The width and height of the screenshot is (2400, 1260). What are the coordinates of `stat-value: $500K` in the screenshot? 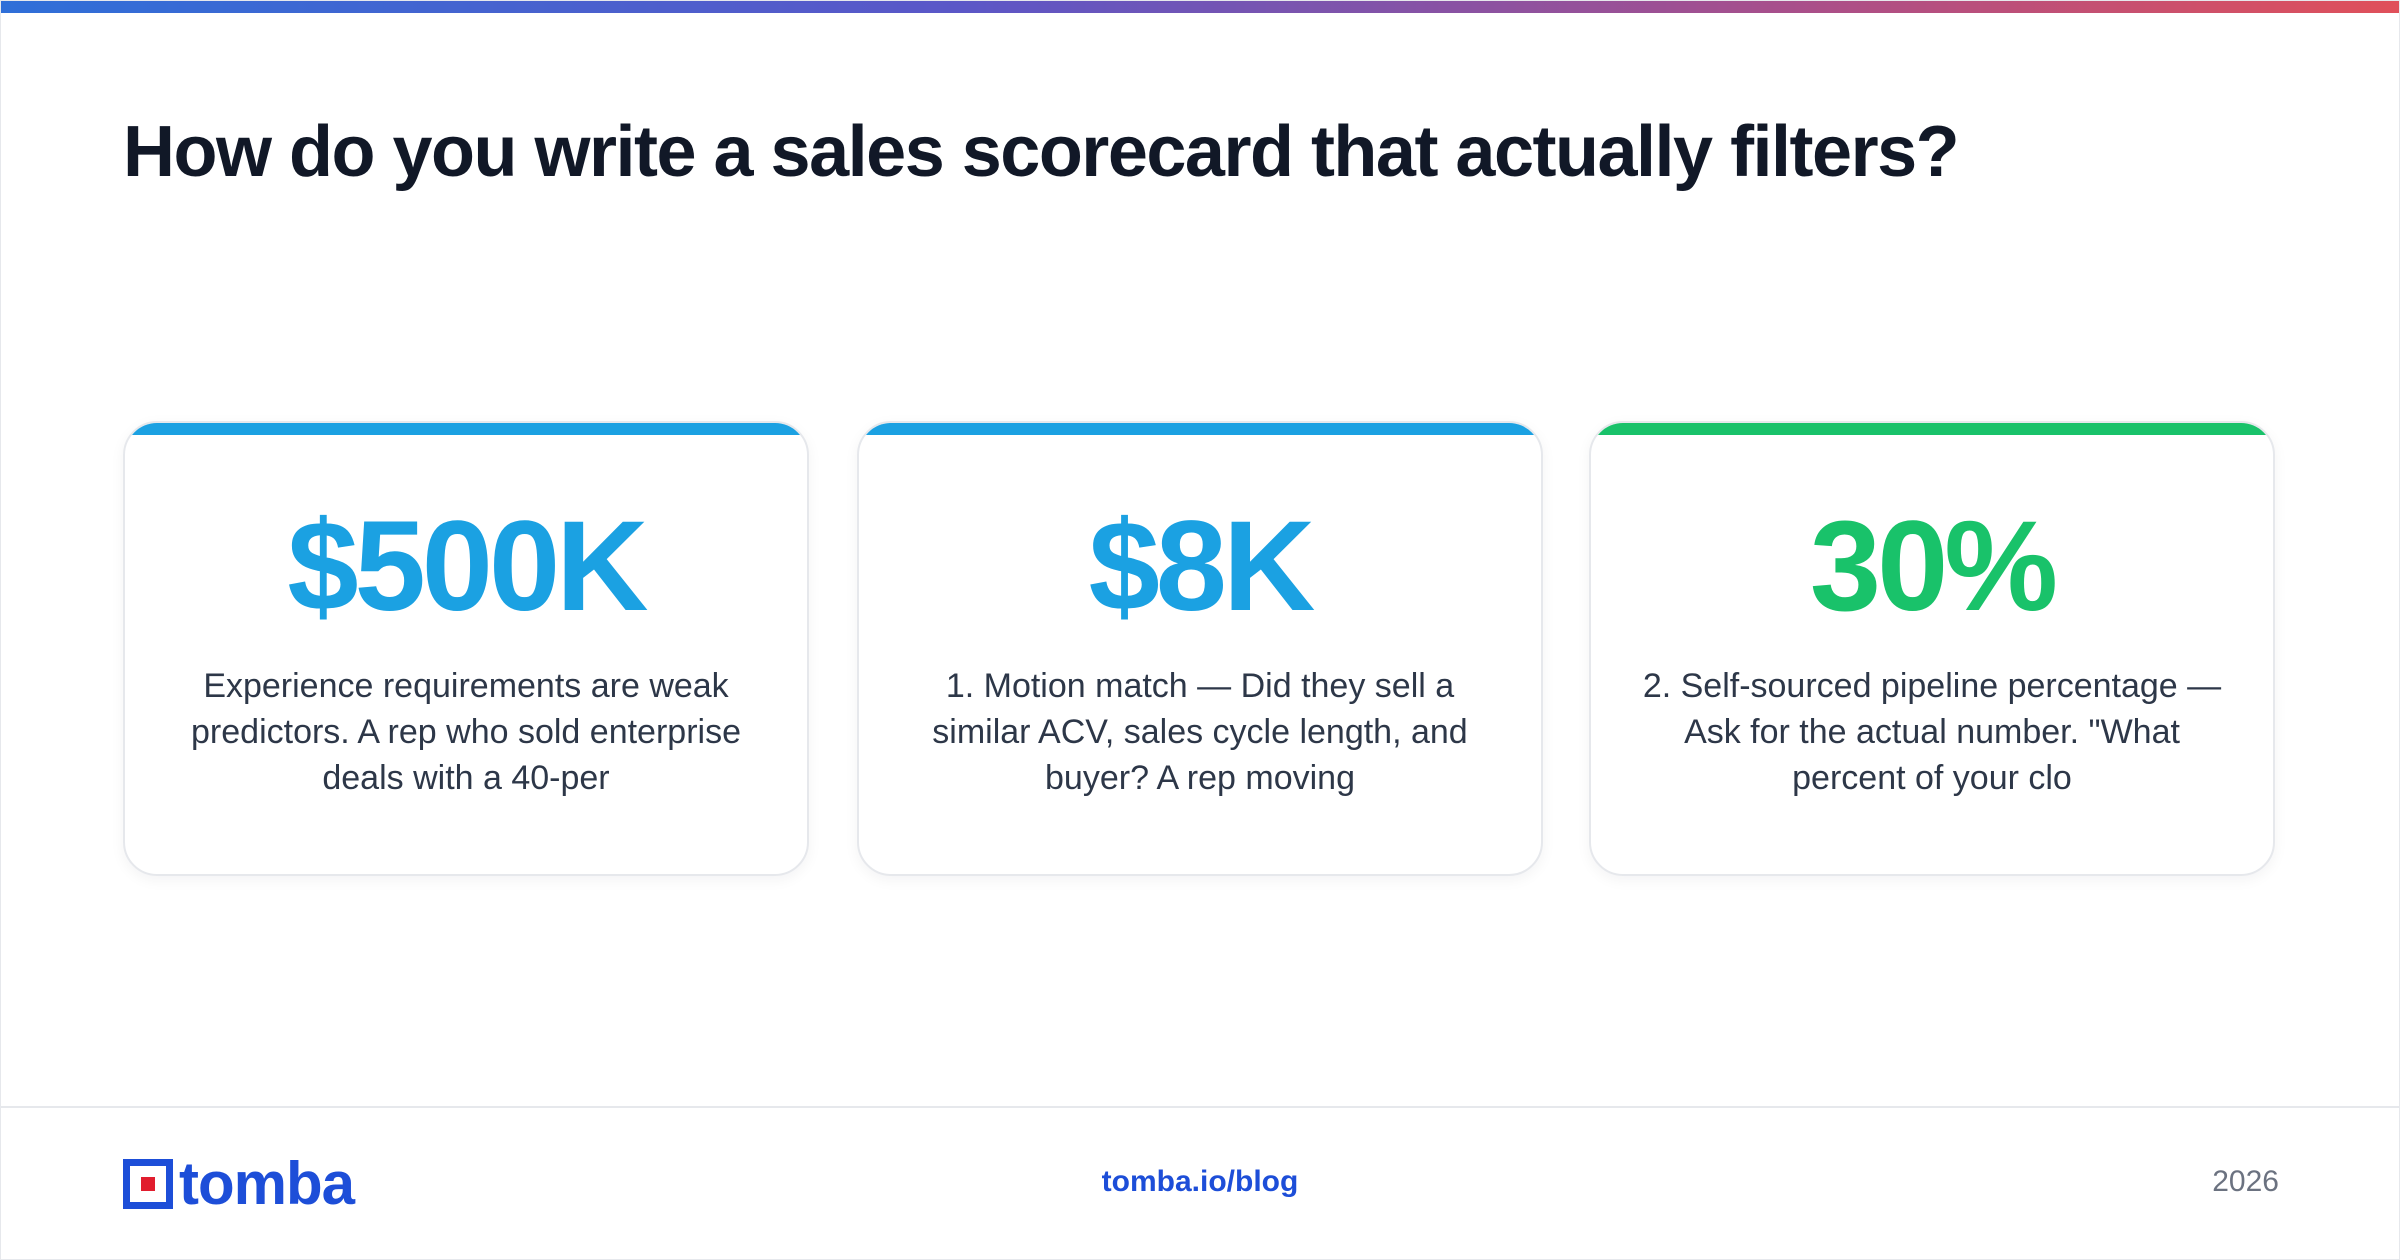 It's located at (467, 566).